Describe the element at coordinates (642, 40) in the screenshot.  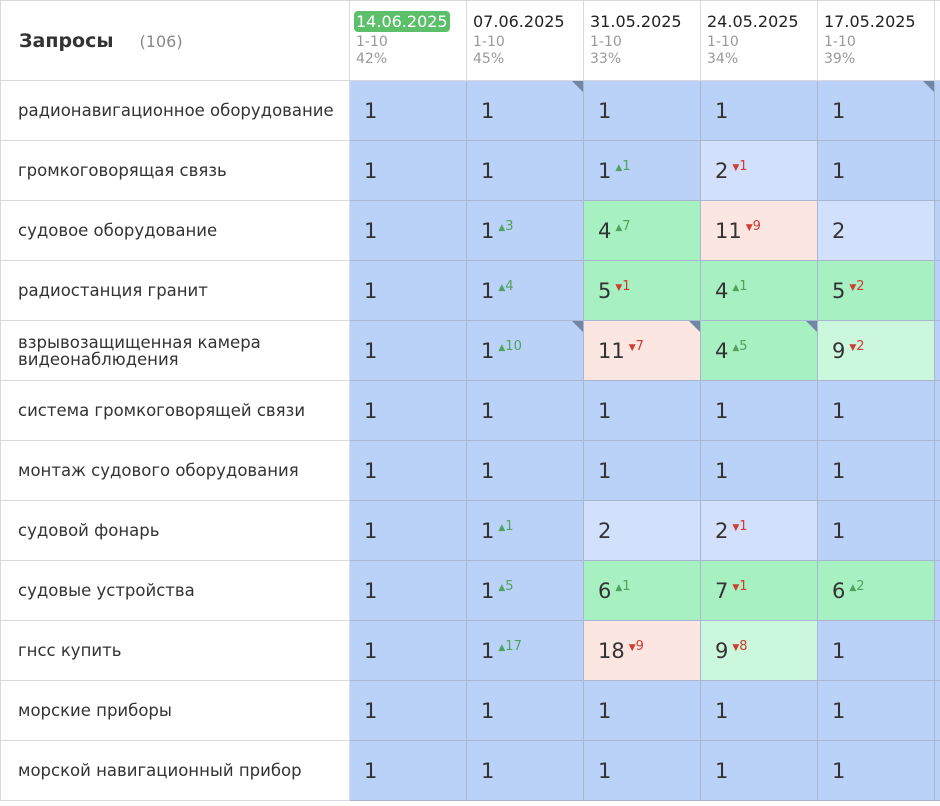
I see `date-column-header: 31.05.2025 1-10 33%` at that location.